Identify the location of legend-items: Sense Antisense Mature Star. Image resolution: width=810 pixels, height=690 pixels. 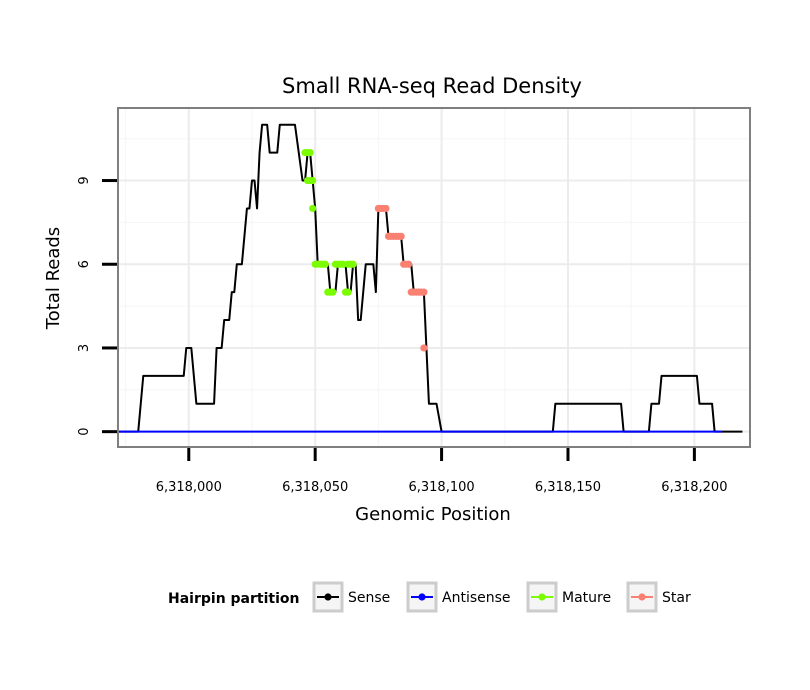
(501, 597).